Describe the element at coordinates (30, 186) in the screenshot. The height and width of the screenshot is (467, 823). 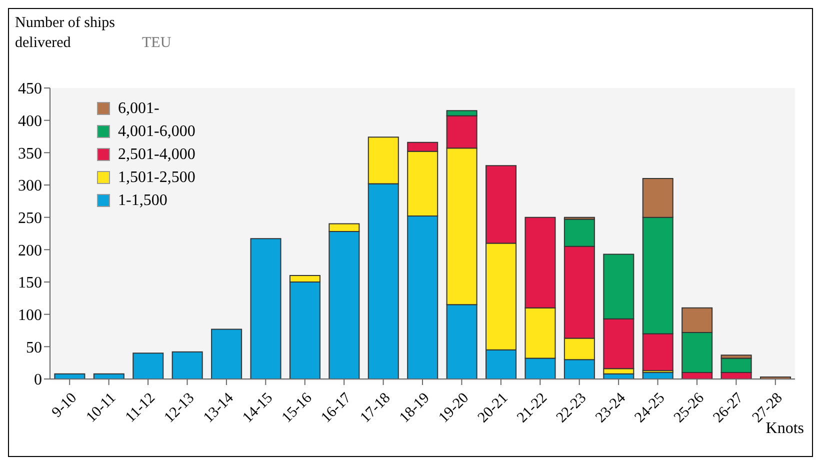
I see `y-tick-label: 300` at that location.